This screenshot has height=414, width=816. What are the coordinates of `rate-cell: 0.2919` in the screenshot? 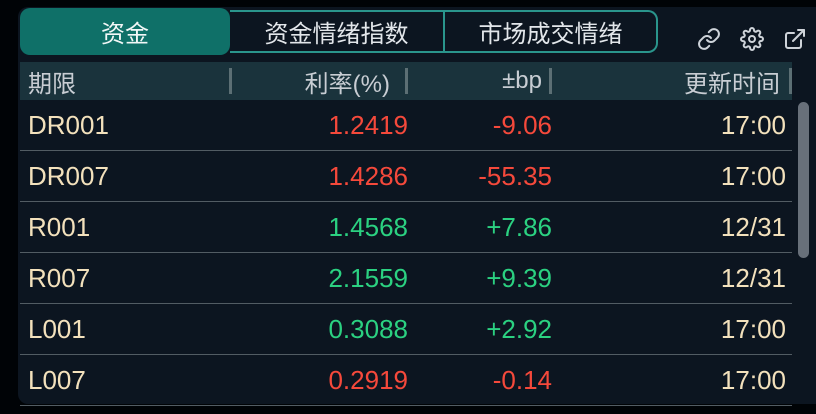 It's located at (368, 379).